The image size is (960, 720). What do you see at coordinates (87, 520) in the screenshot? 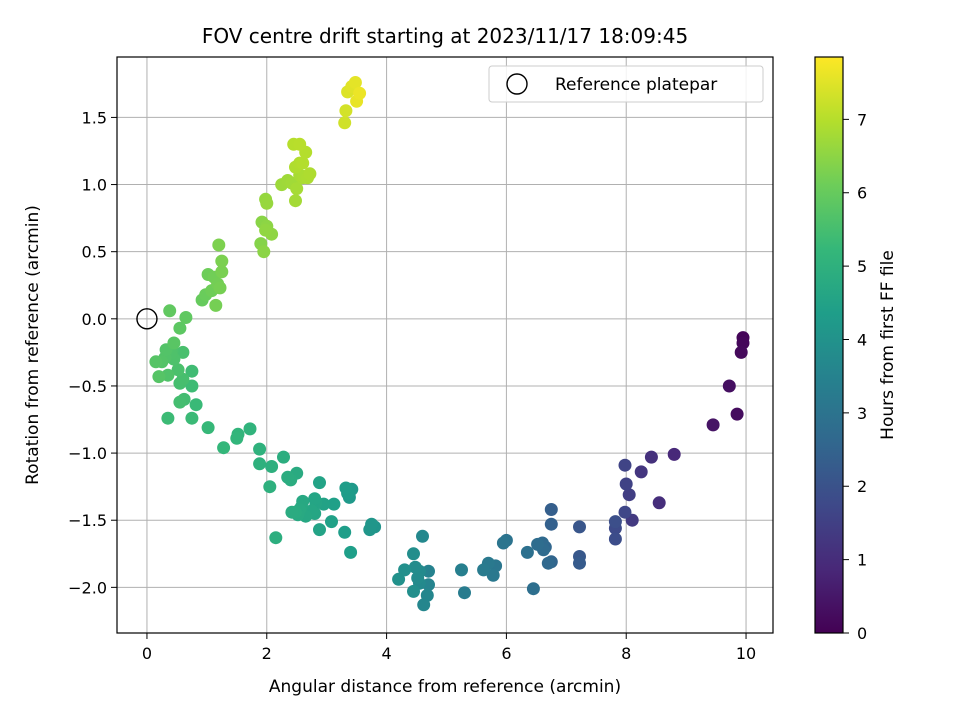
I see `y-tick-label: −1.5` at bounding box center [87, 520].